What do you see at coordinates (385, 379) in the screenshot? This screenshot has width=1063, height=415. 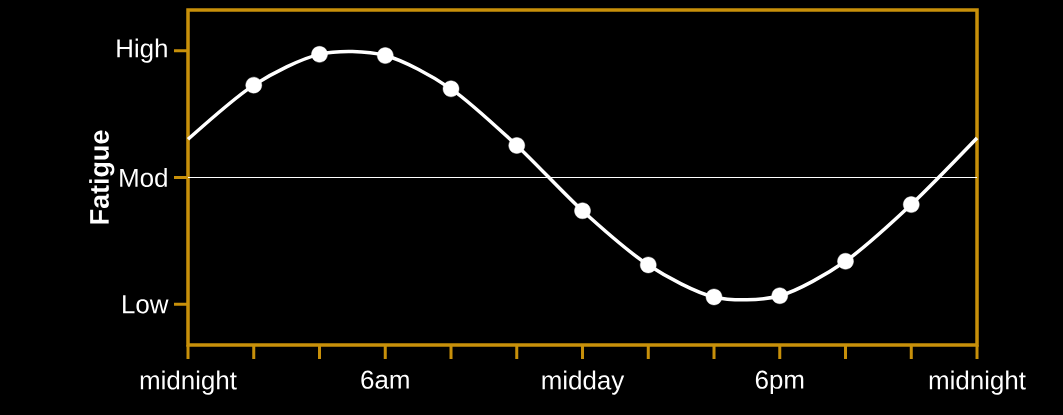 I see `x-tick-label: 6am` at bounding box center [385, 379].